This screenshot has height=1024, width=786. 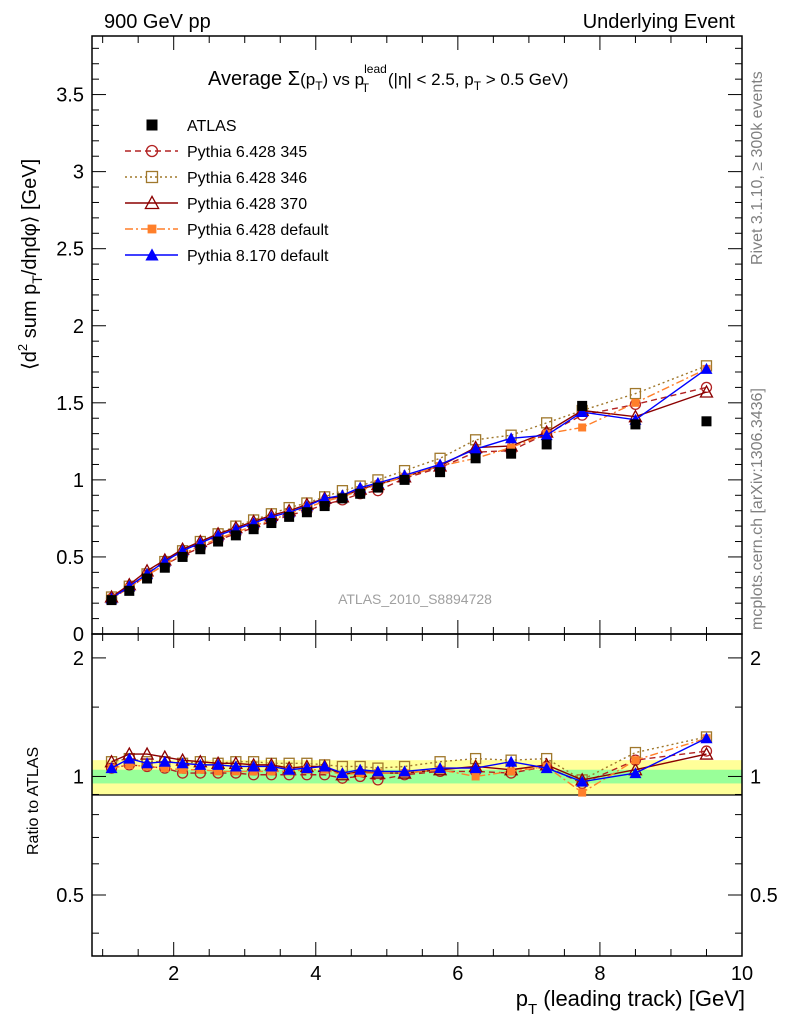 What do you see at coordinates (70, 558) in the screenshot?
I see `y-tick-label: 0.5` at bounding box center [70, 558].